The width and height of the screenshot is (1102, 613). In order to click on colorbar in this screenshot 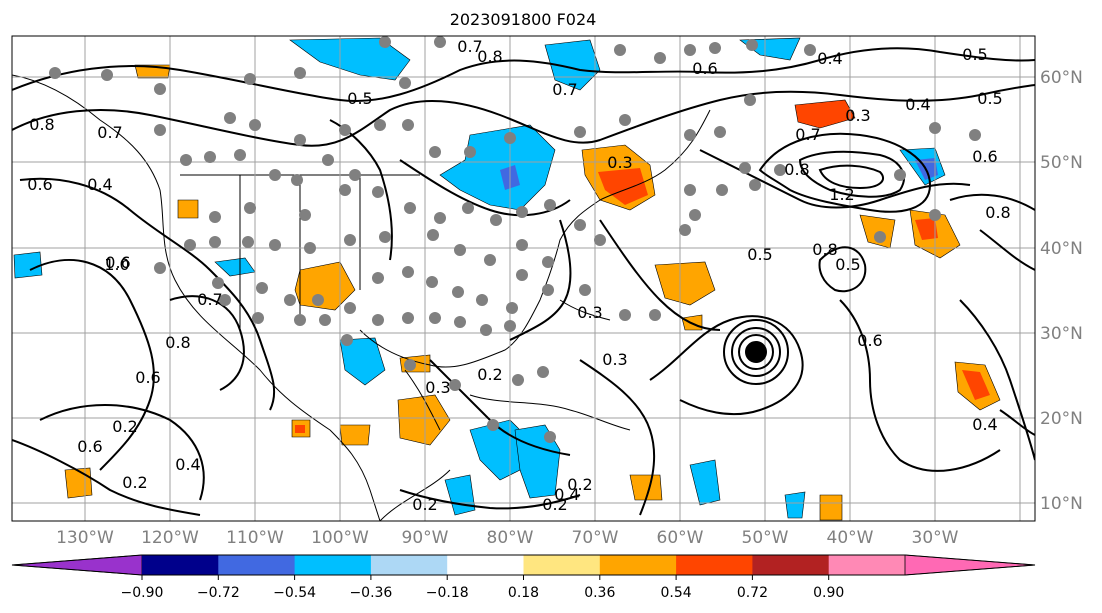, I will do `click(523, 565)`.